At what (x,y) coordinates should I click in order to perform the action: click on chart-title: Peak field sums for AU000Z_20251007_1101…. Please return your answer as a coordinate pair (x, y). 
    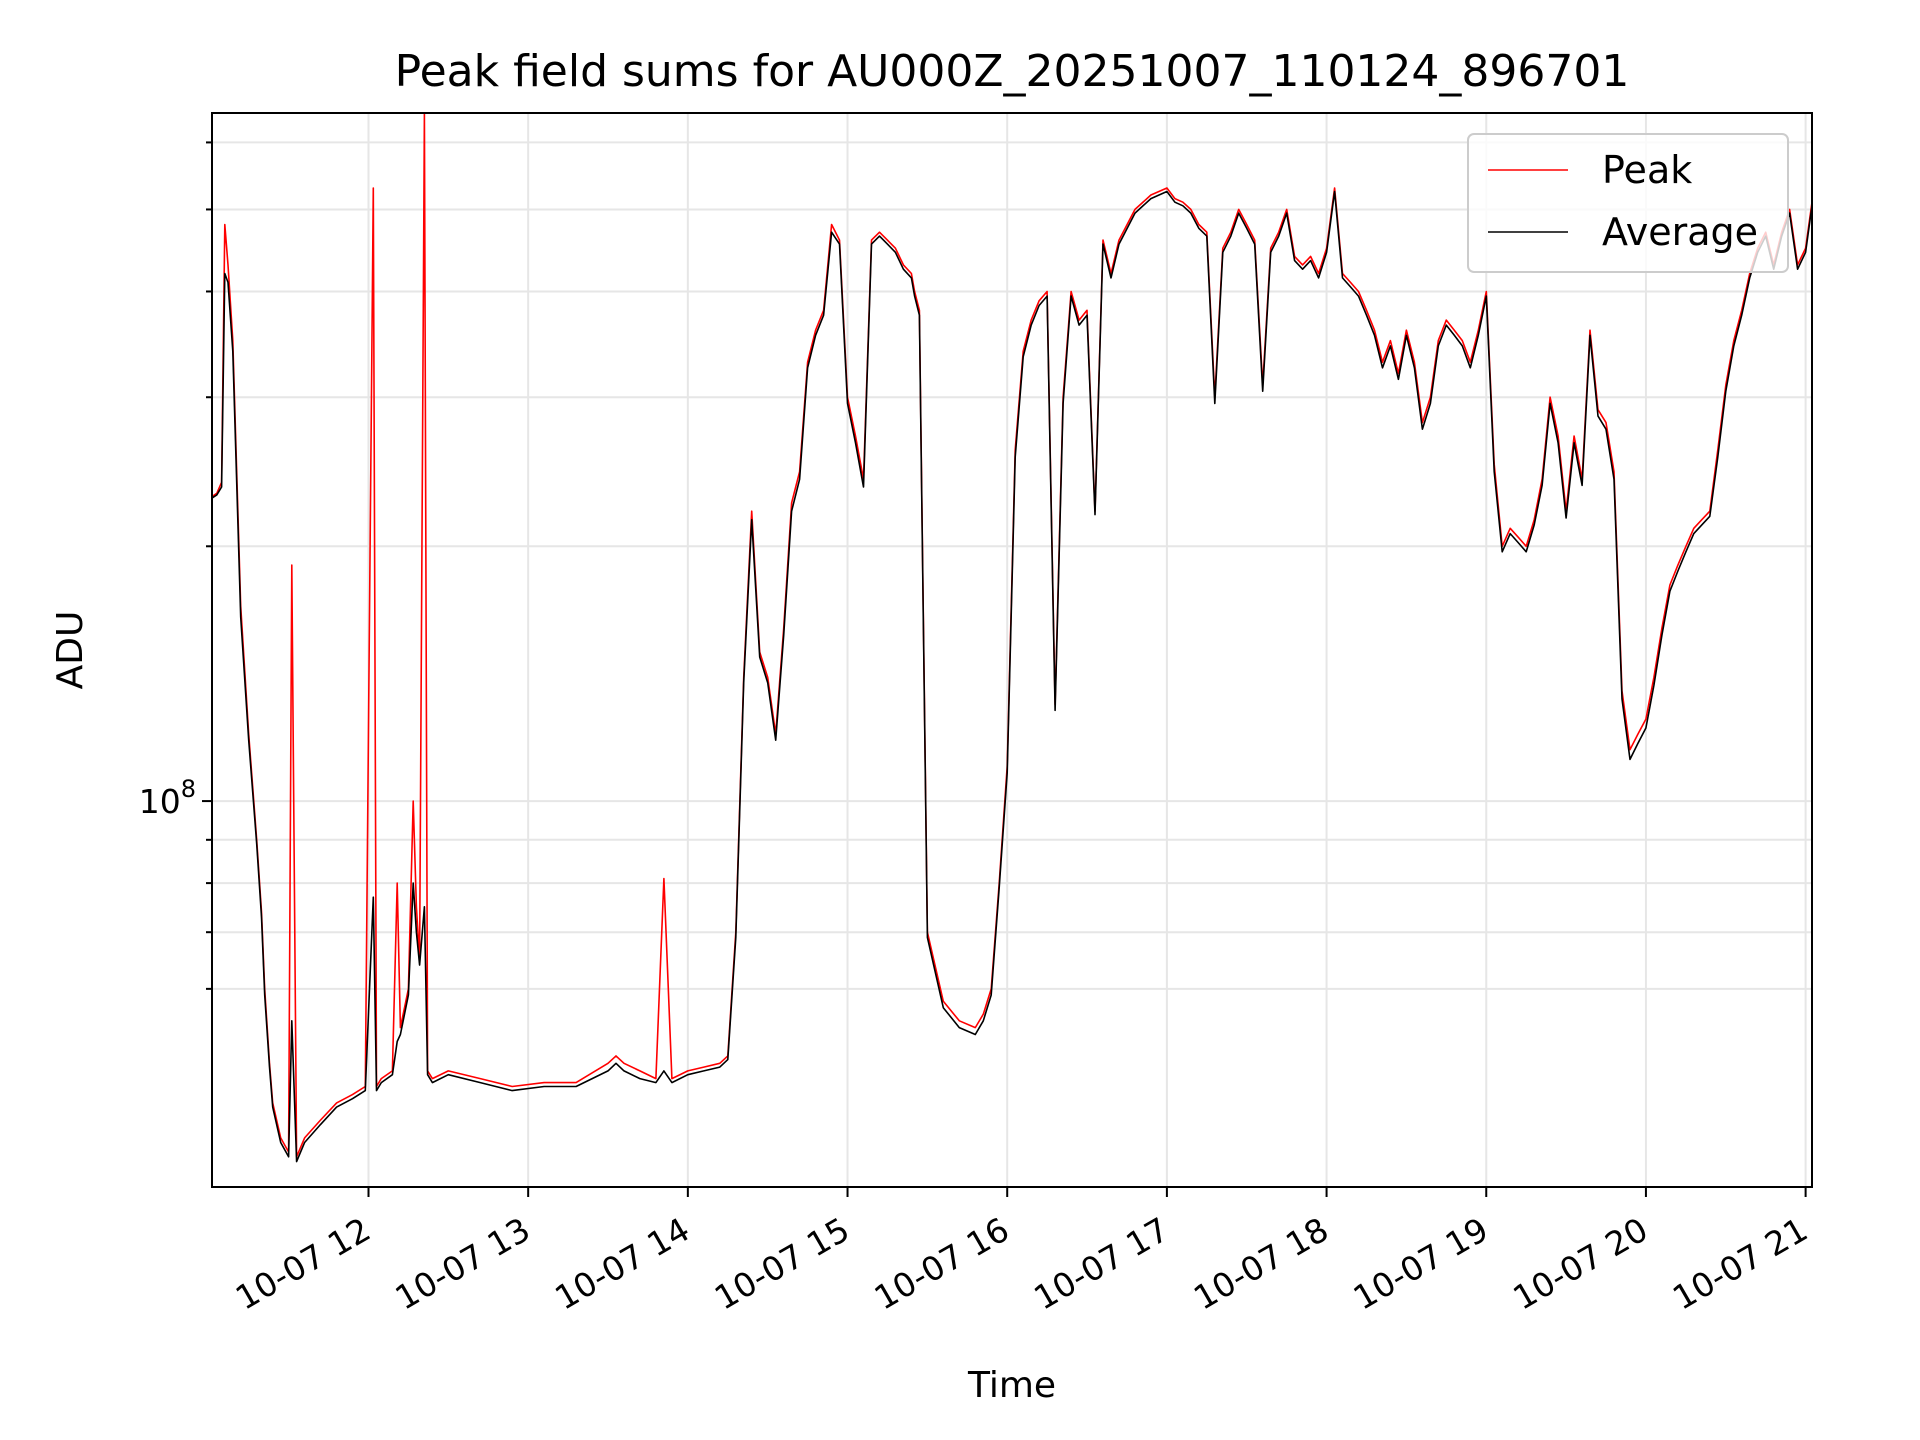
    Looking at the image, I should click on (1012, 71).